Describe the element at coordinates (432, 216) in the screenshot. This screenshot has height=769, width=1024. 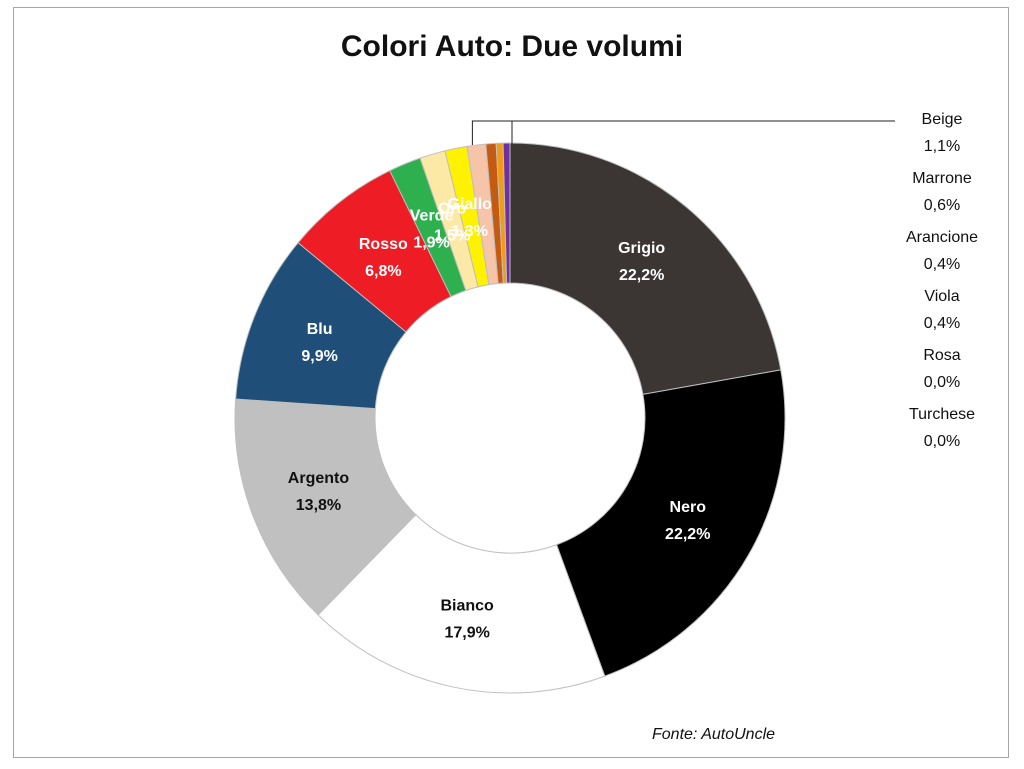
I see `slice-label-verde: Verde` at that location.